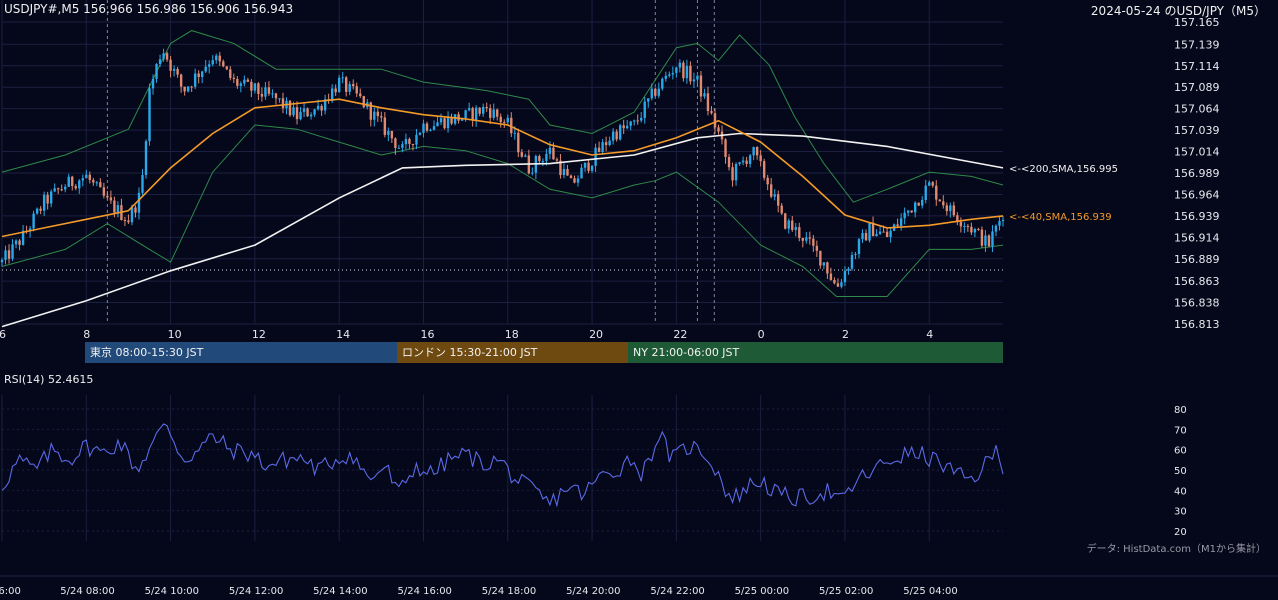 This screenshot has height=600, width=1278. I want to click on time-axis-label: 06:00, so click(10, 591).